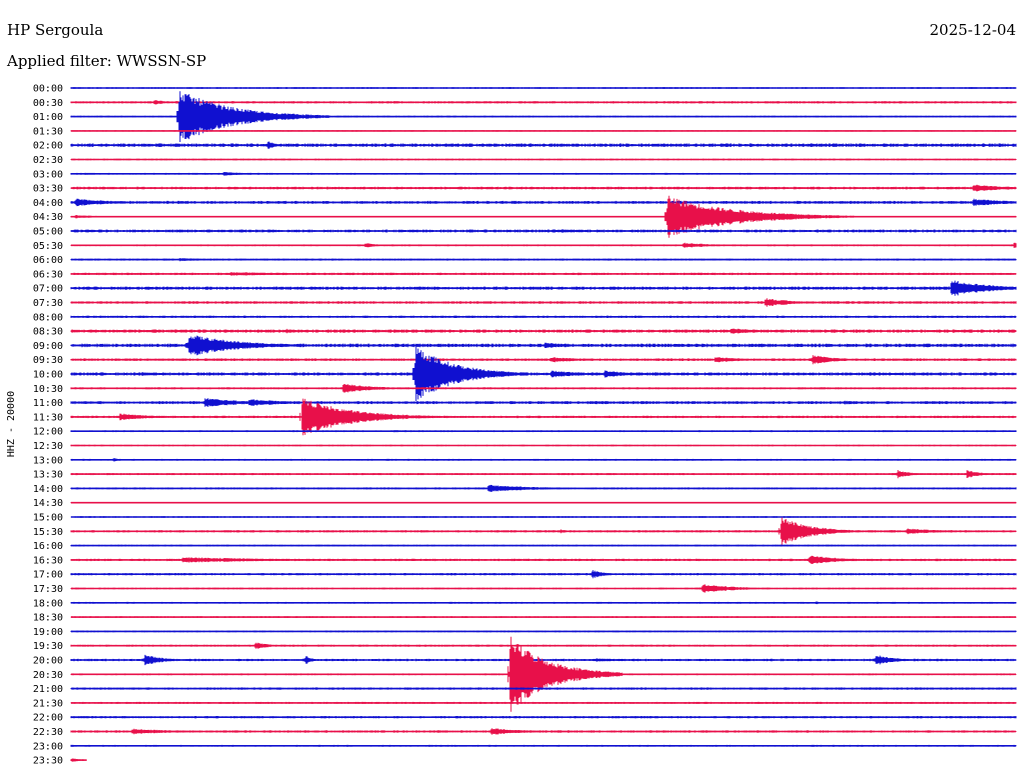  What do you see at coordinates (48, 718) in the screenshot?
I see `row-label: 22:00` at bounding box center [48, 718].